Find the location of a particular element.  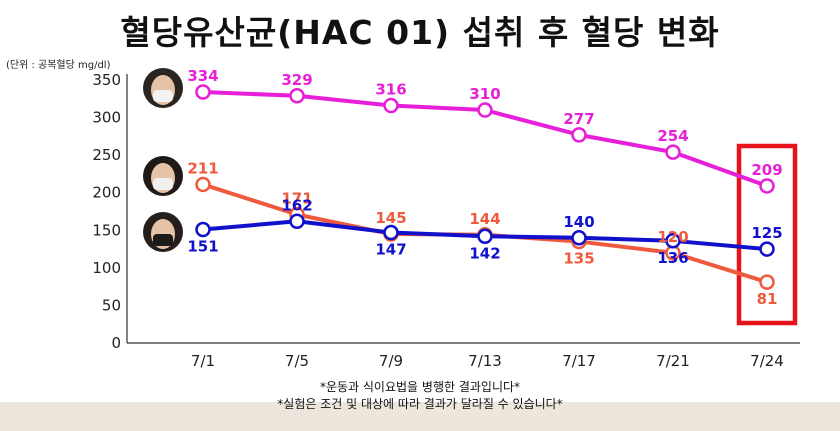

y-tick-label: 300 is located at coordinates (106, 118).